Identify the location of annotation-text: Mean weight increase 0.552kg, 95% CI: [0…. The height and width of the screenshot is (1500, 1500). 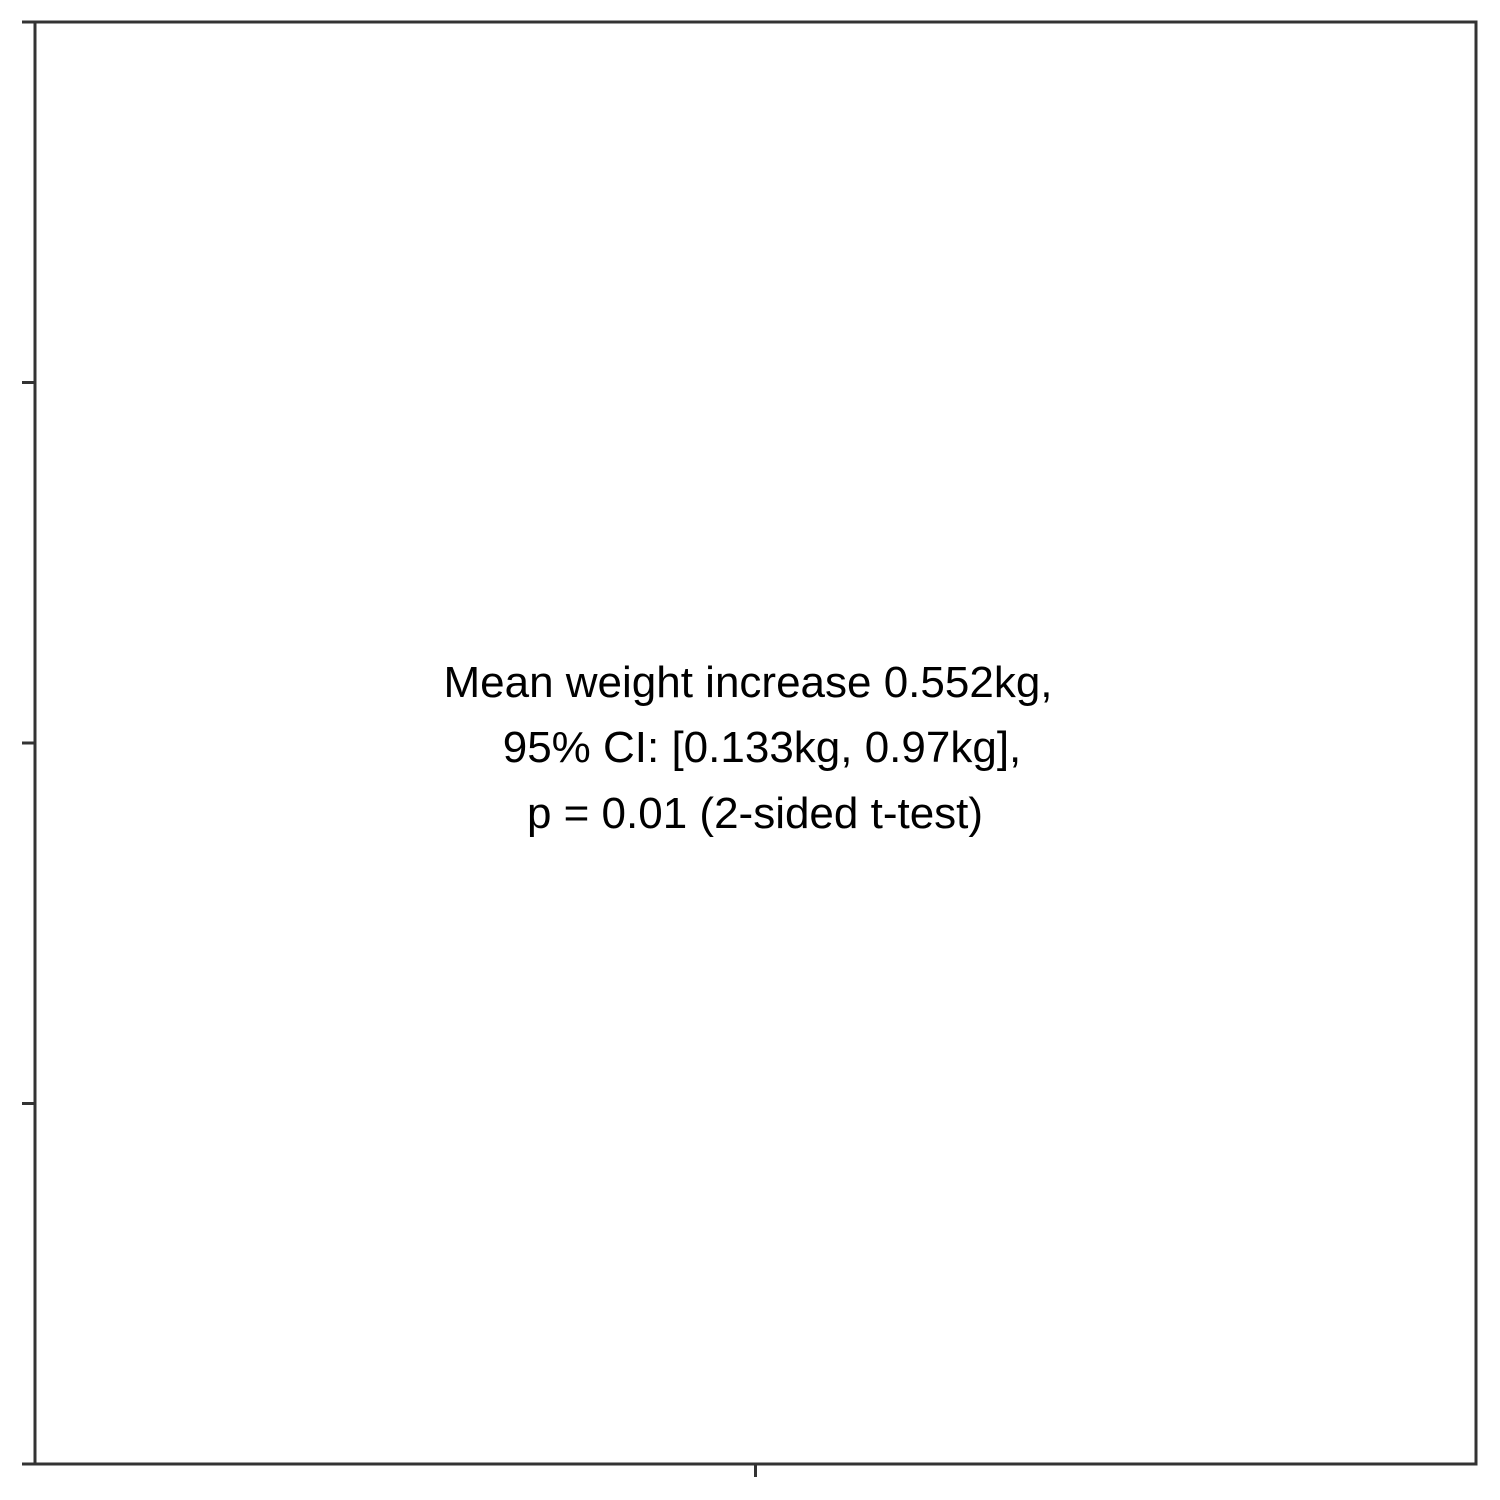
(747, 748).